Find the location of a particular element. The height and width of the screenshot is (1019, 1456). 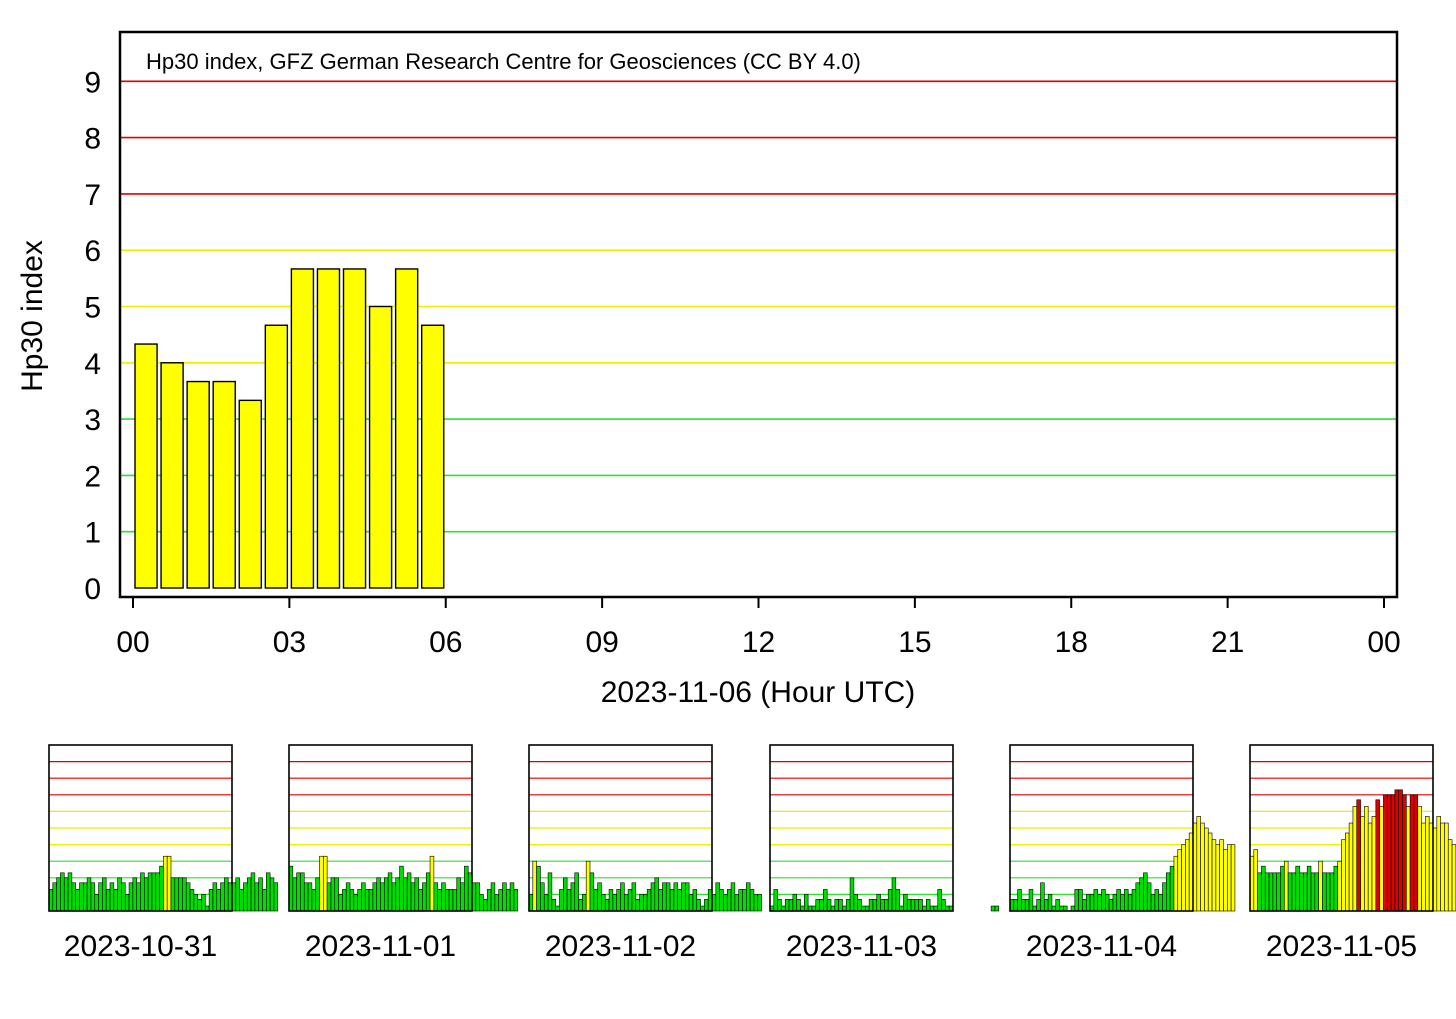

x-tick-label: 00 is located at coordinates (132, 642).